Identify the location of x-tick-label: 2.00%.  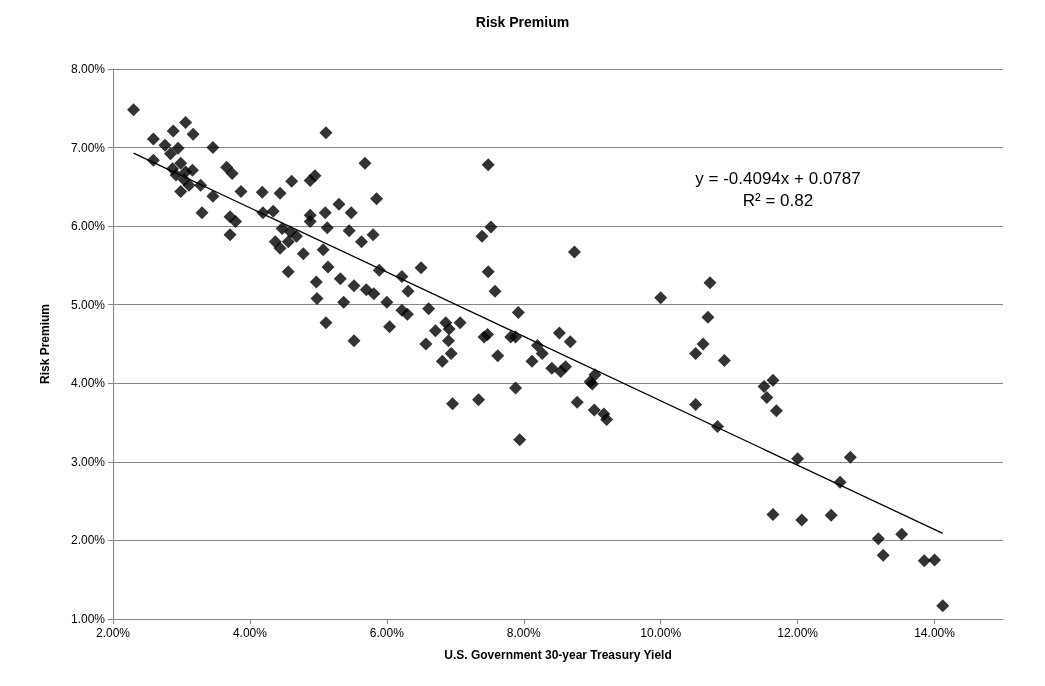
(113, 633).